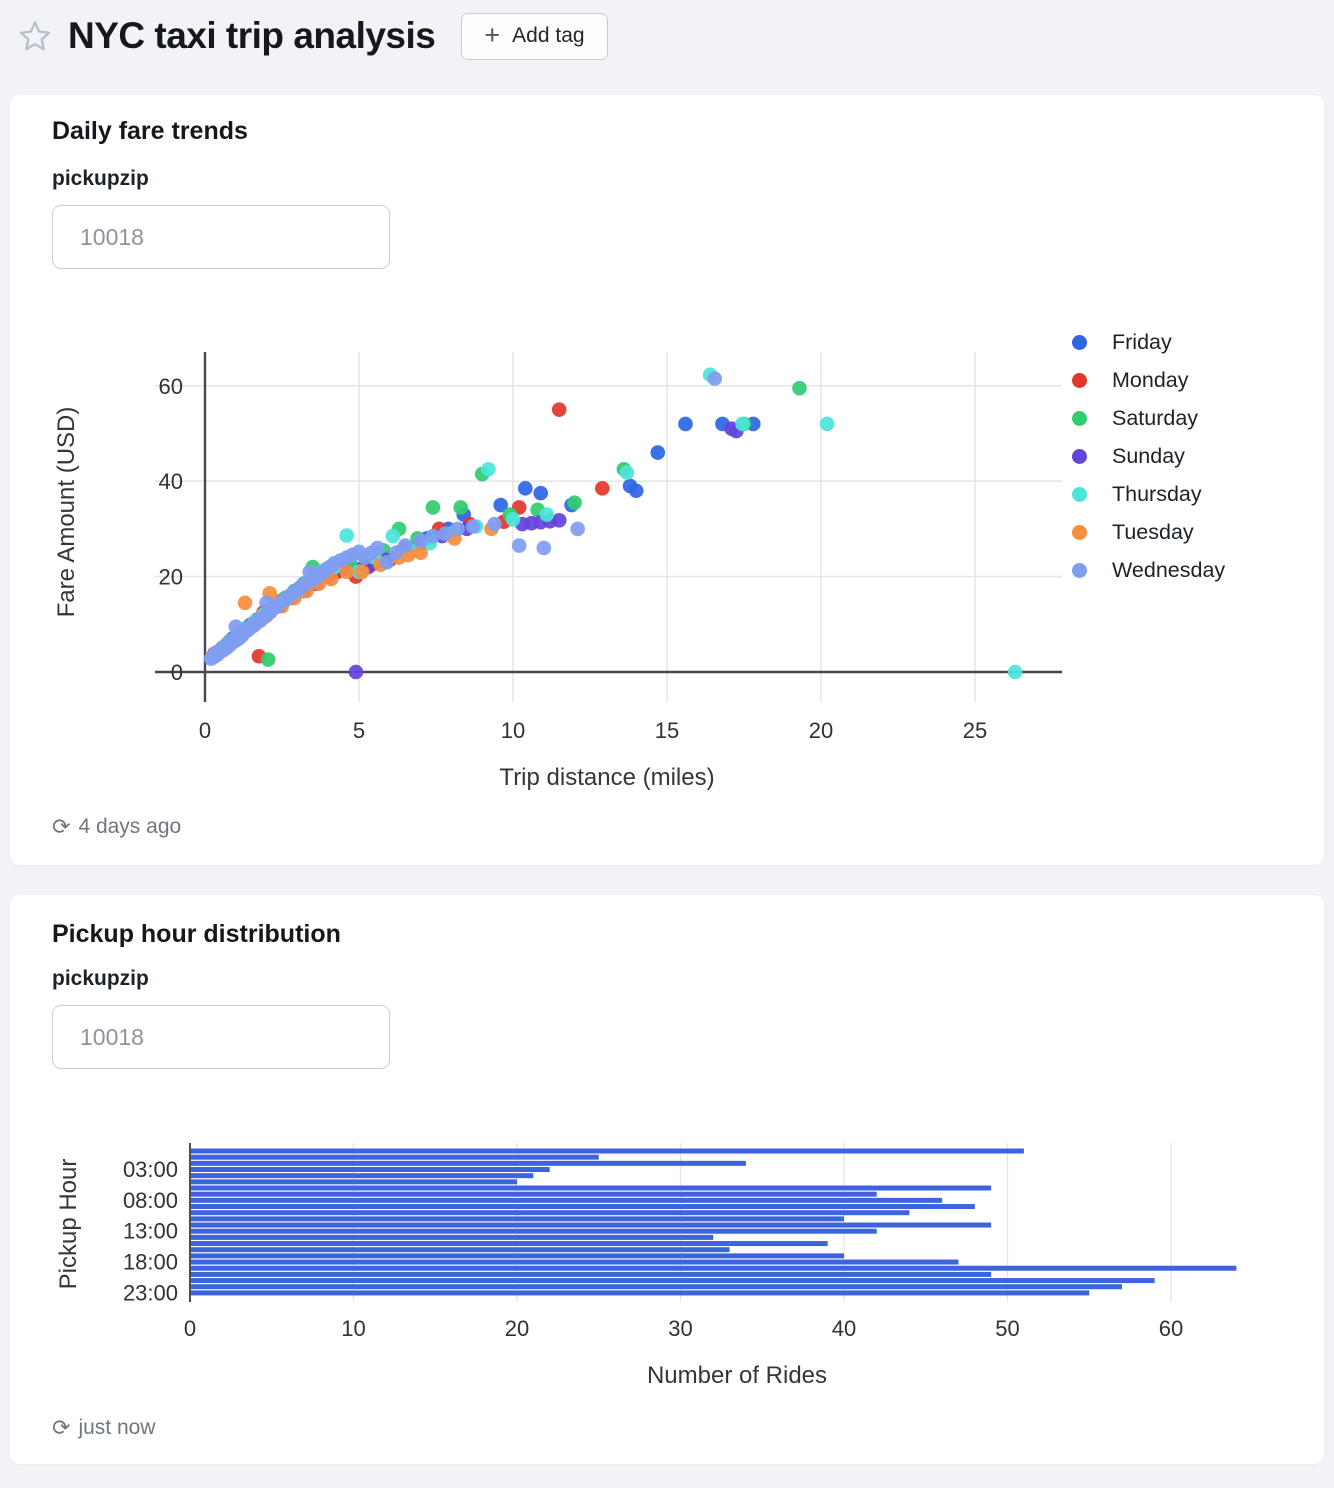 The width and height of the screenshot is (1334, 1488). Describe the element at coordinates (171, 386) in the screenshot. I see `y-tick-label: 60` at that location.